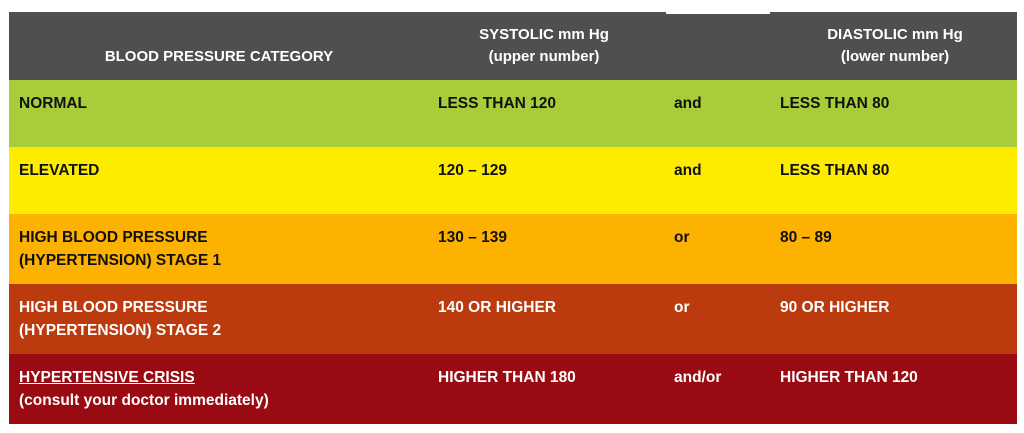  Describe the element at coordinates (497, 103) in the screenshot. I see `systolic-cell: LESS THAN 120` at that location.